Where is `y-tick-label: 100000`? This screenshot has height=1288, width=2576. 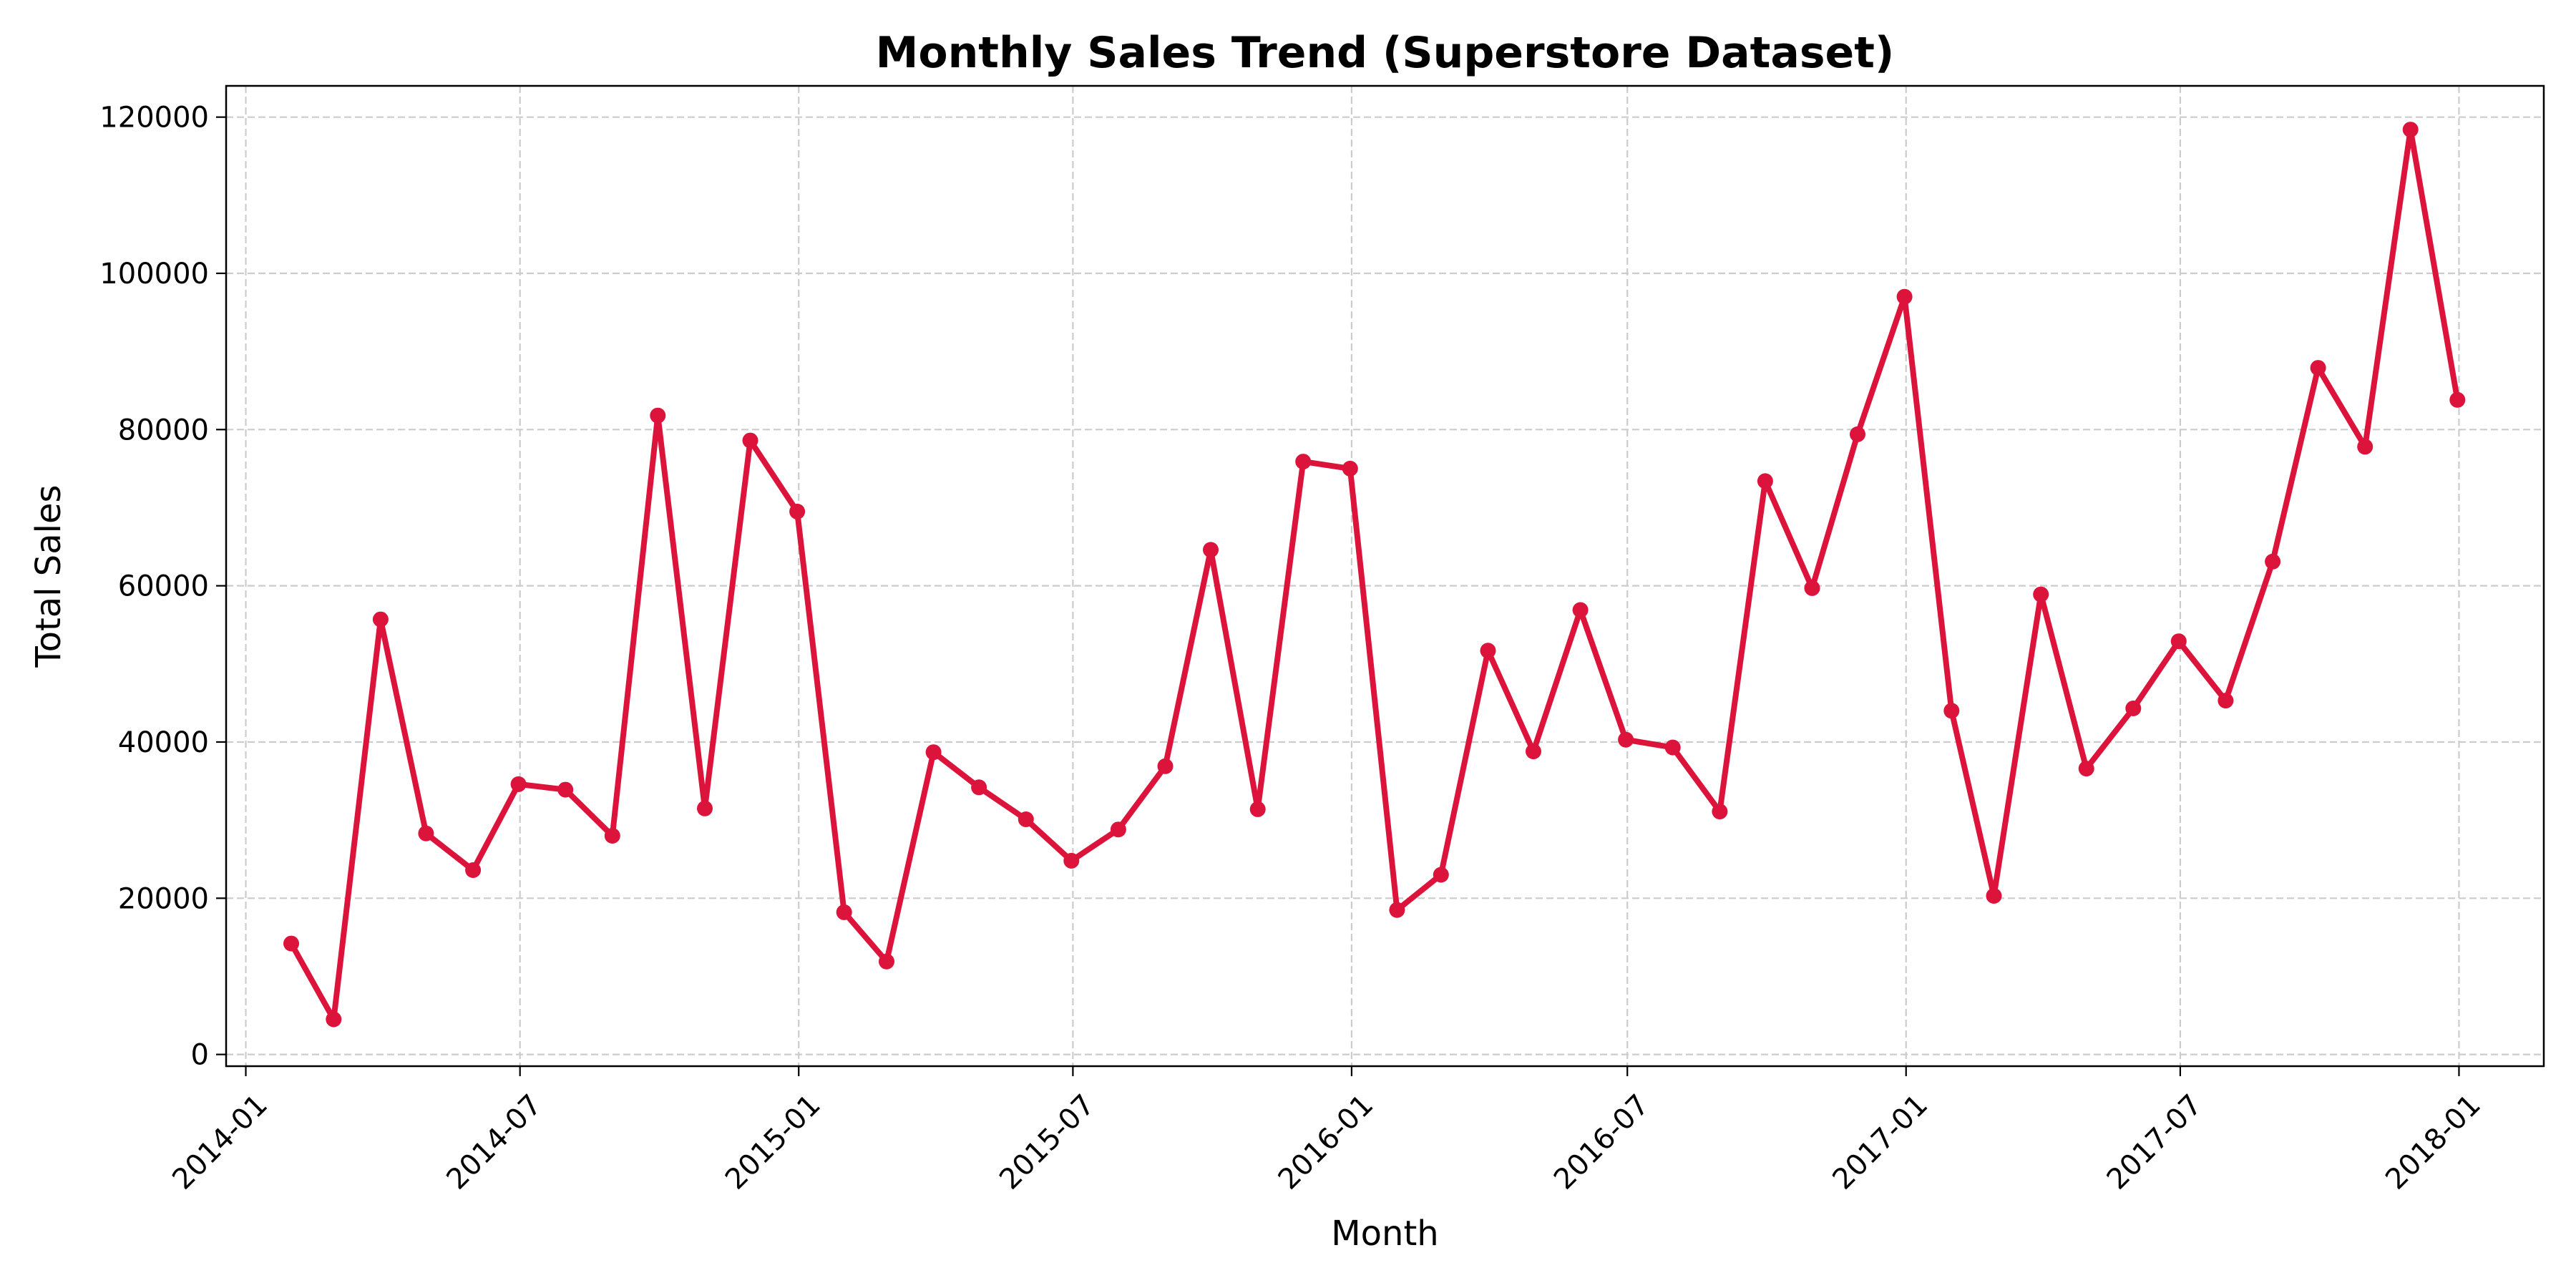 y-tick-label: 100000 is located at coordinates (154, 274).